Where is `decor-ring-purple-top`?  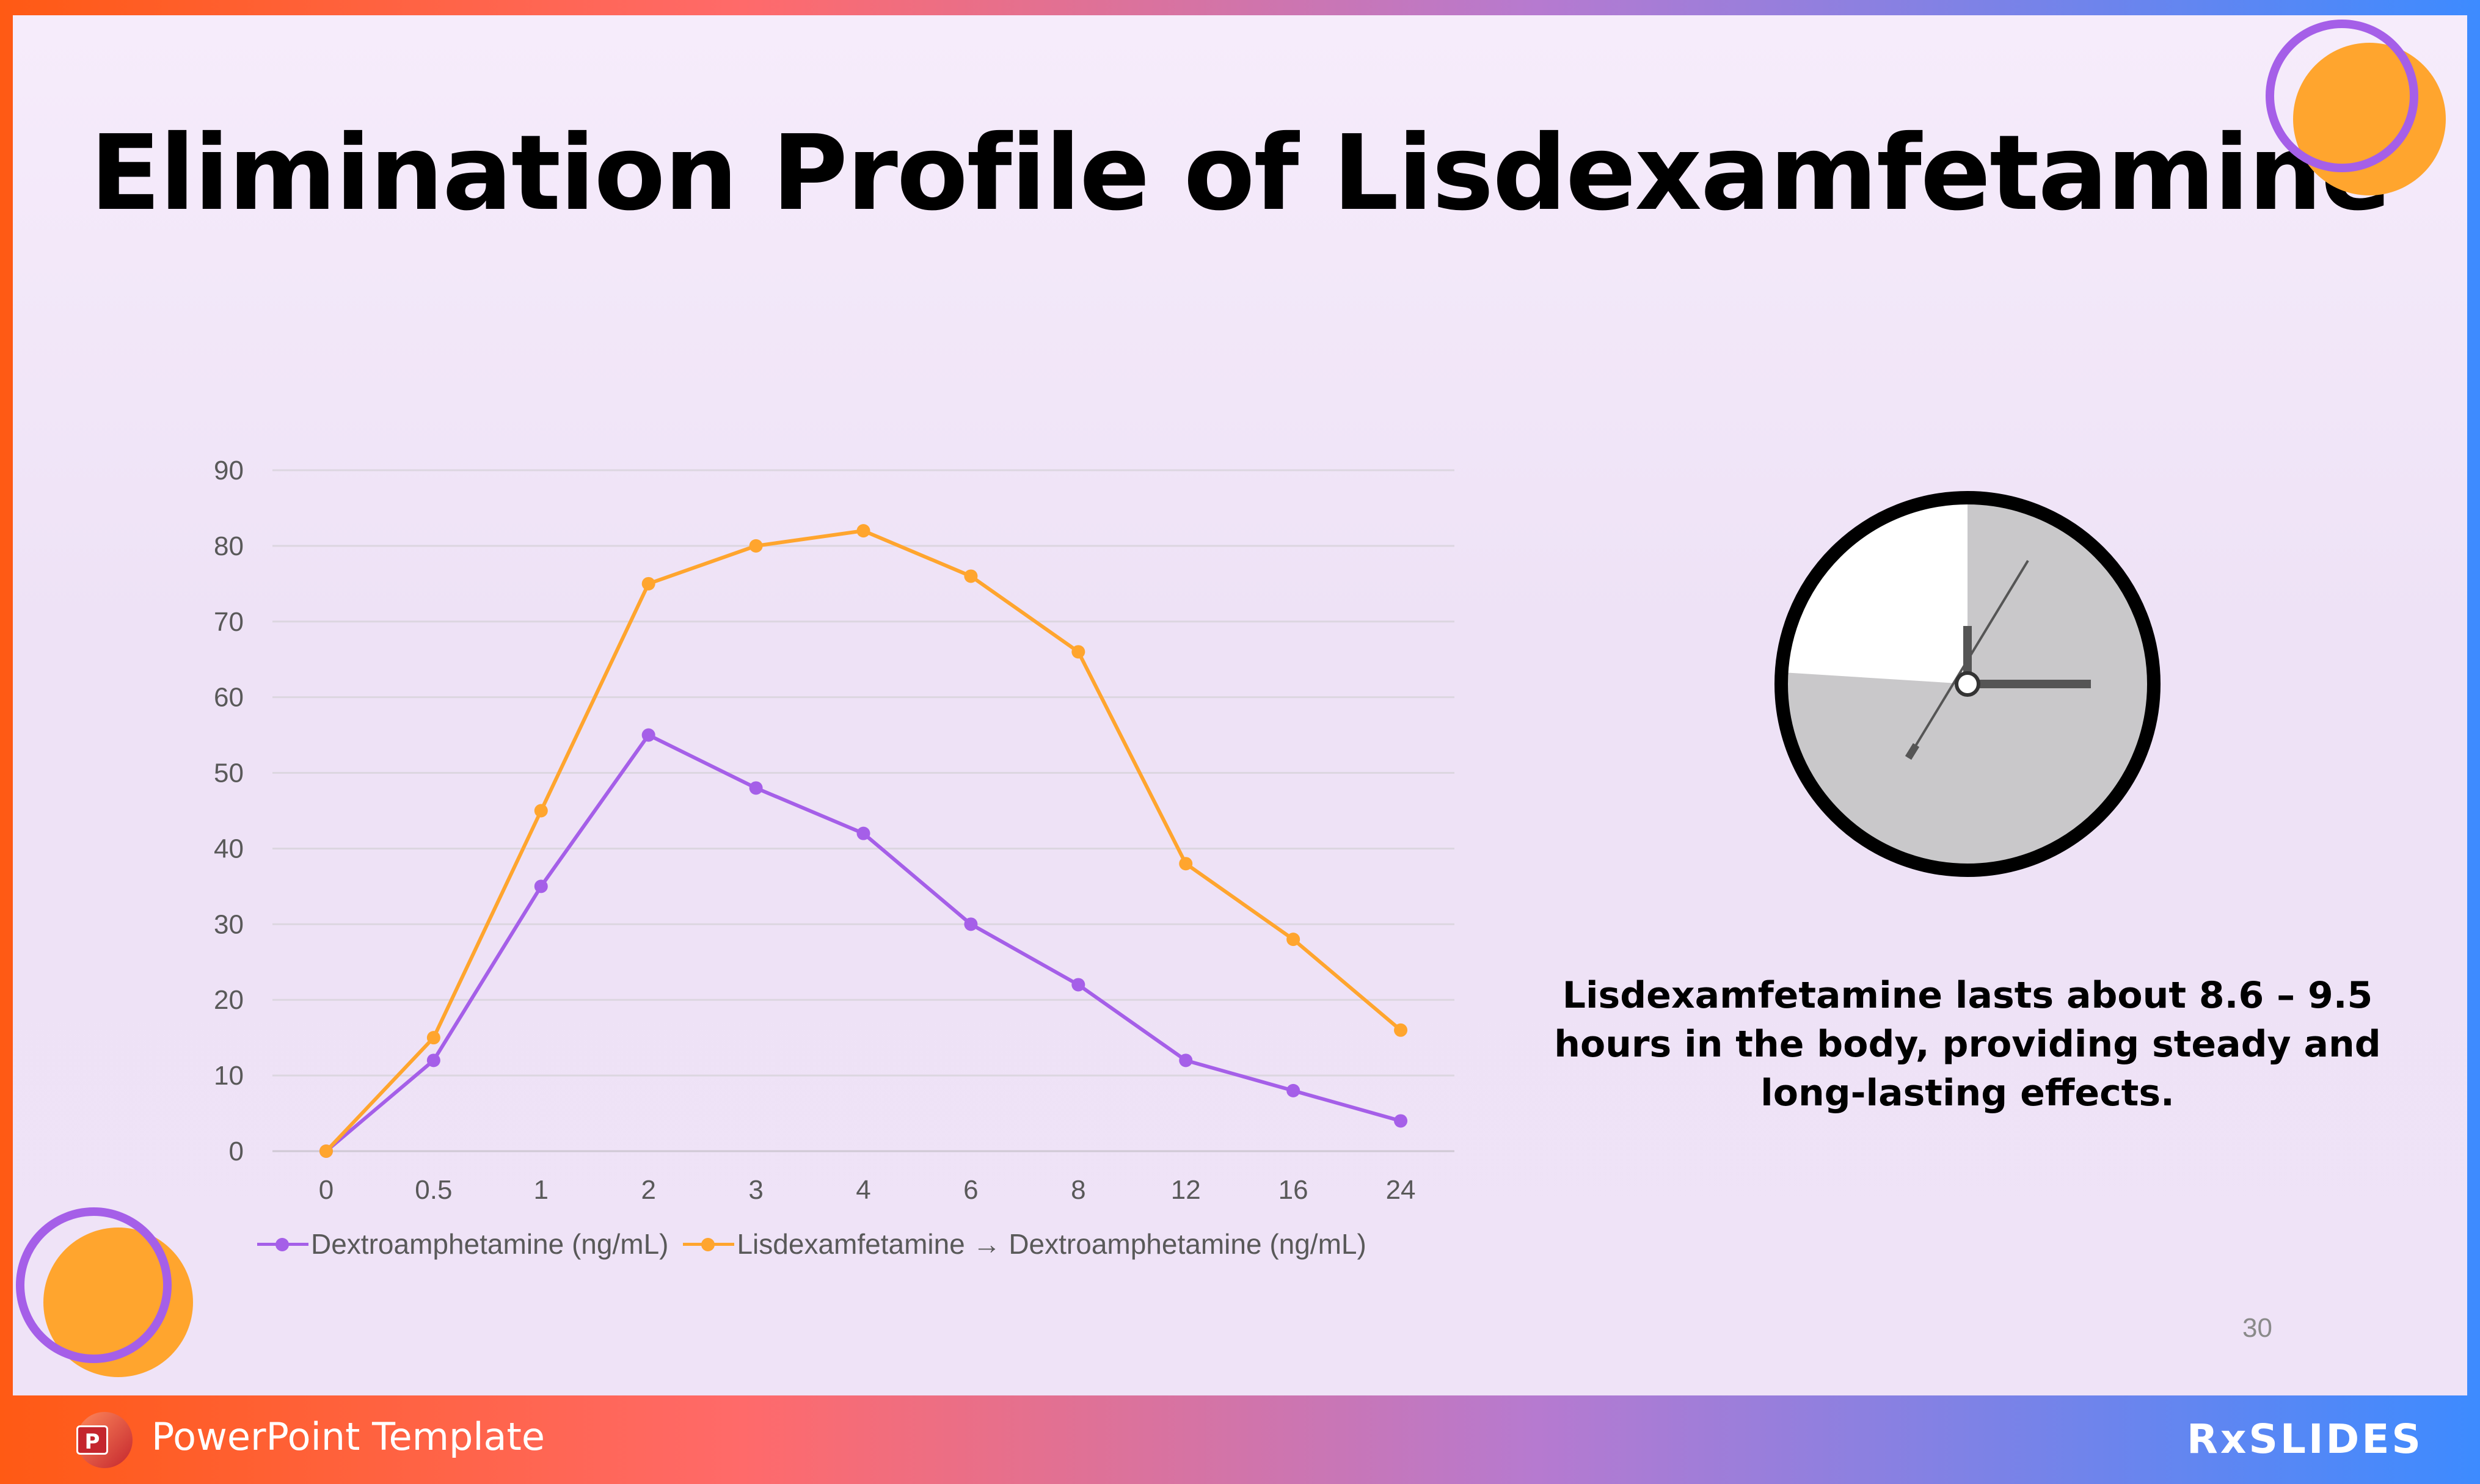 decor-ring-purple-top is located at coordinates (2342, 96).